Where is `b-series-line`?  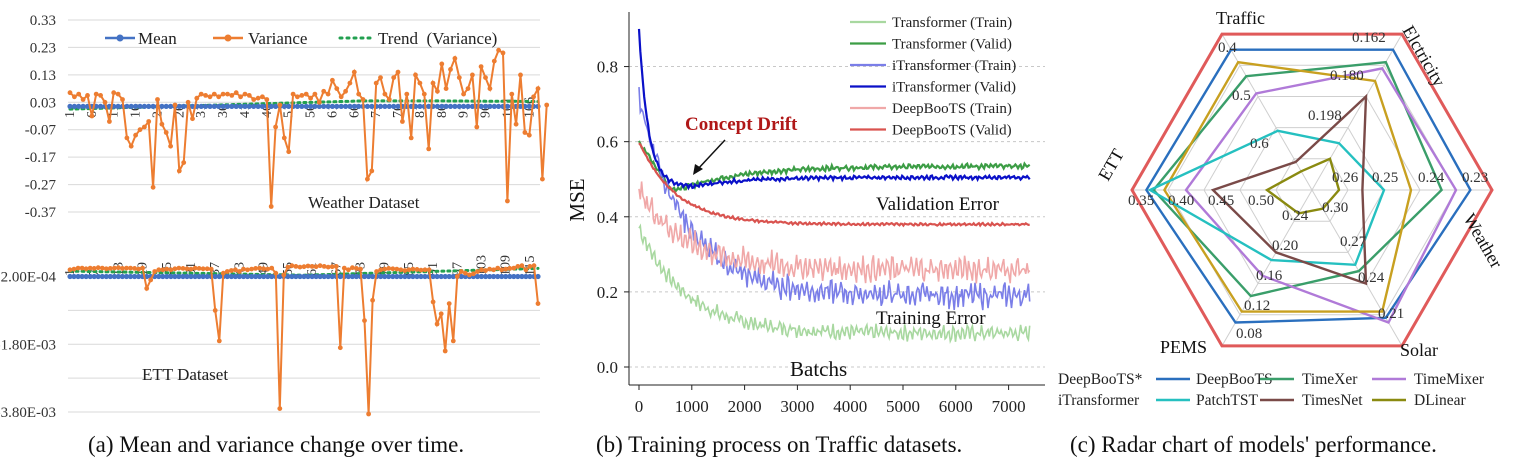
b-series-line is located at coordinates (834, 185).